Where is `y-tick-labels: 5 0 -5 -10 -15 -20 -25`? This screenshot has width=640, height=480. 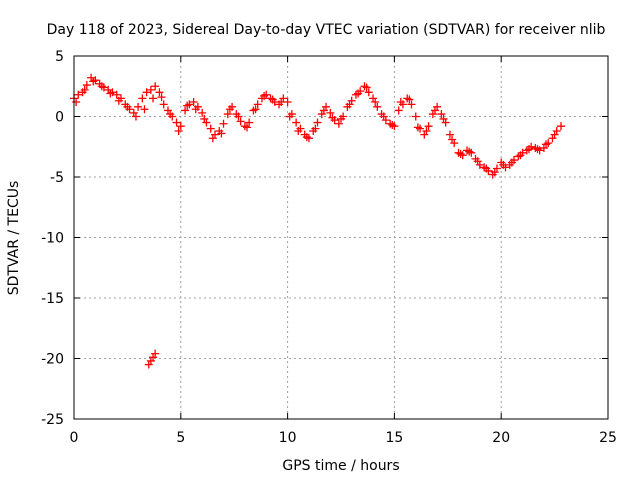
y-tick-labels: 5 0 -5 -10 -15 -20 -25 is located at coordinates (52, 238).